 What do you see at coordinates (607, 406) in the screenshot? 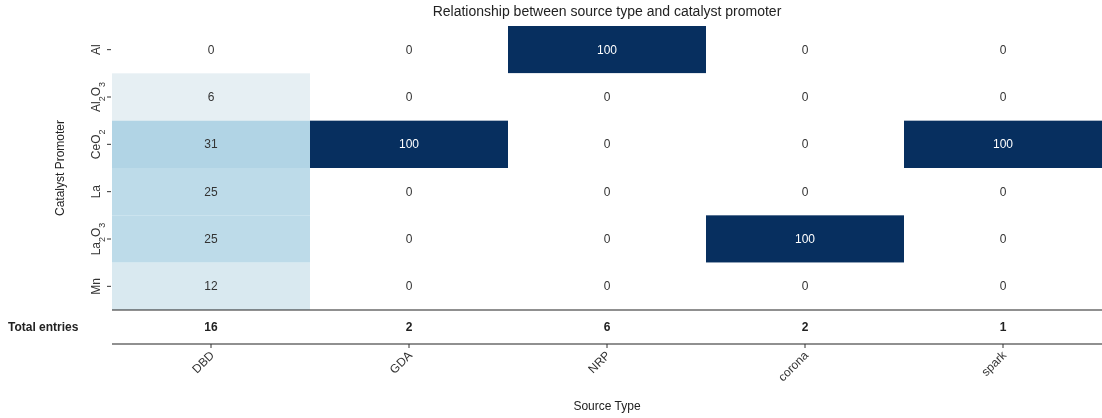
I see `x-axis-title: Source Type` at bounding box center [607, 406].